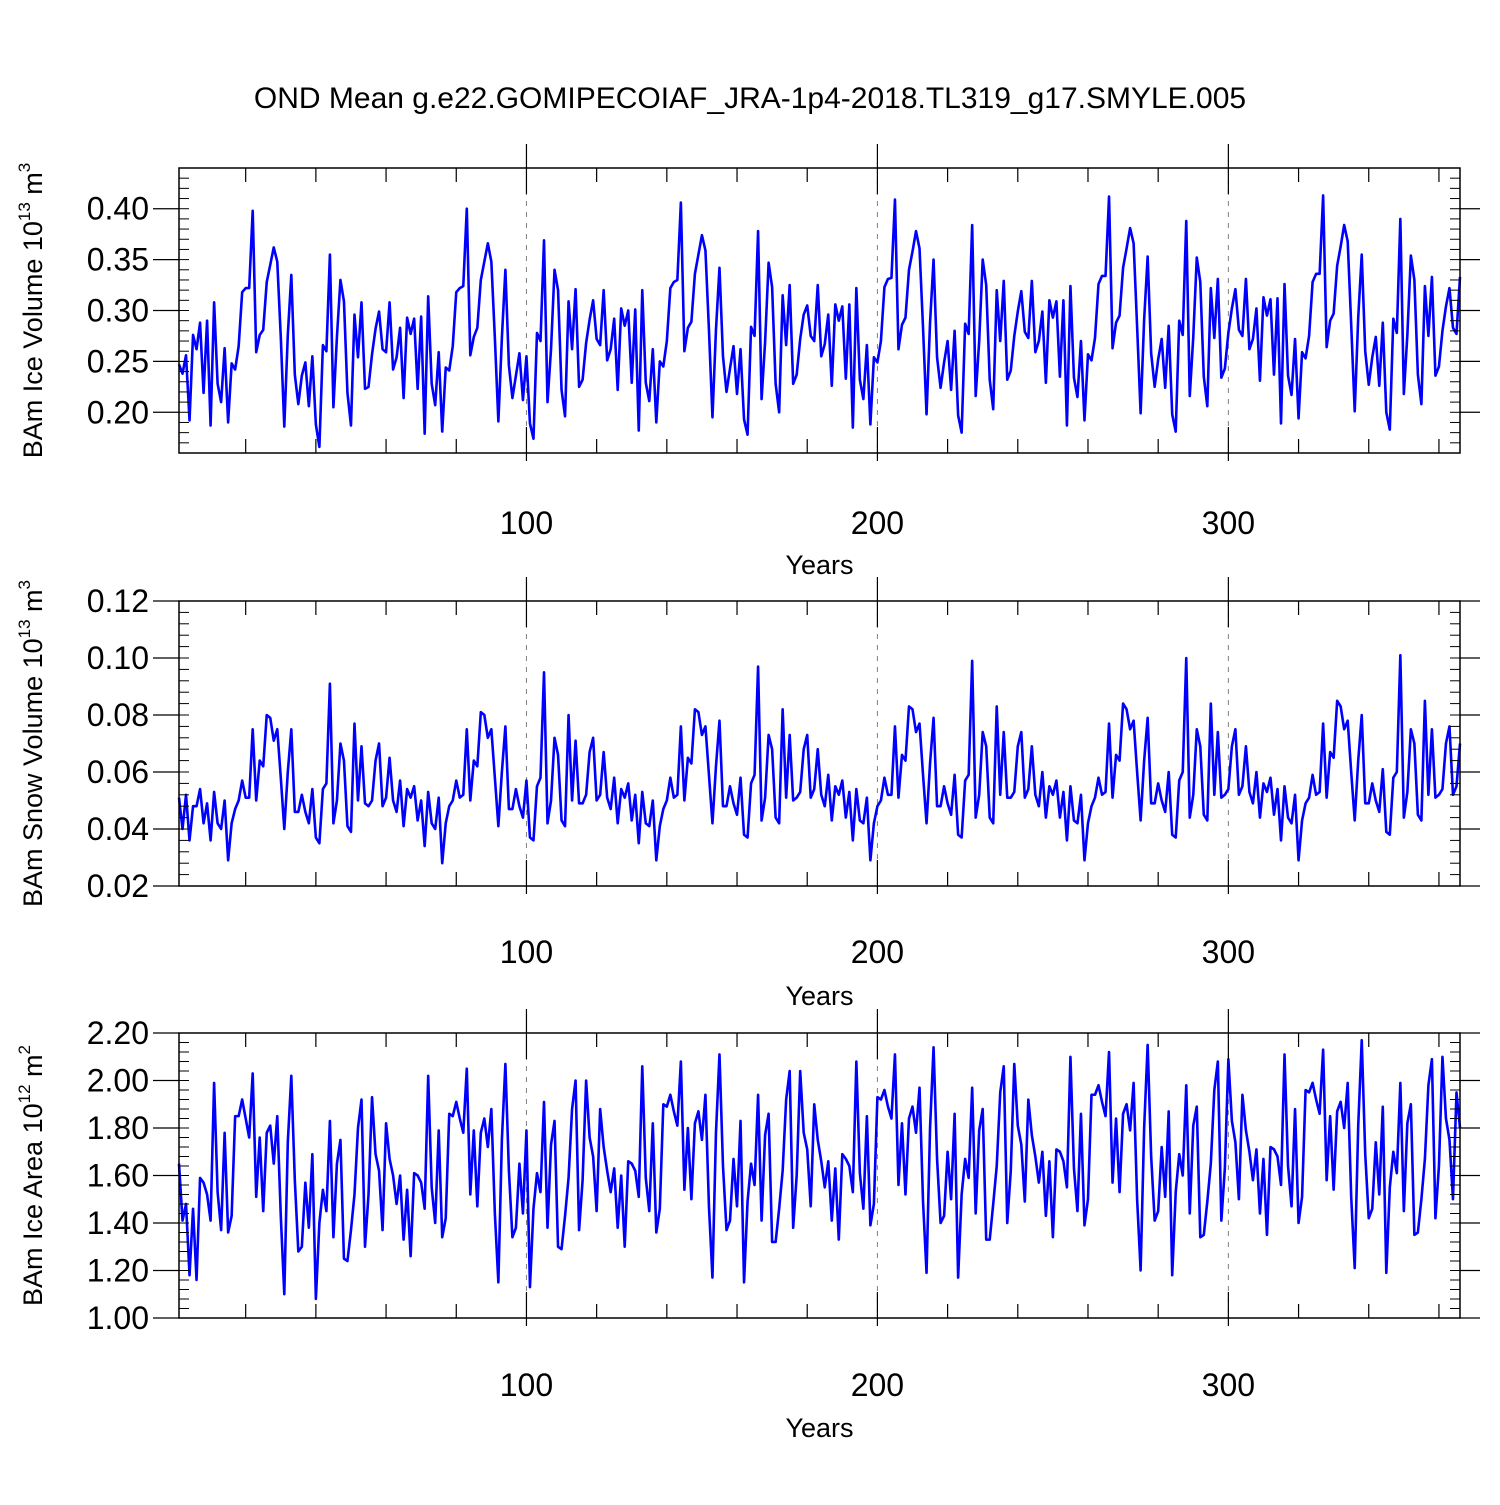 The height and width of the screenshot is (1505, 1500). Describe the element at coordinates (118, 412) in the screenshot. I see `y-tick-label: 0.20` at that location.